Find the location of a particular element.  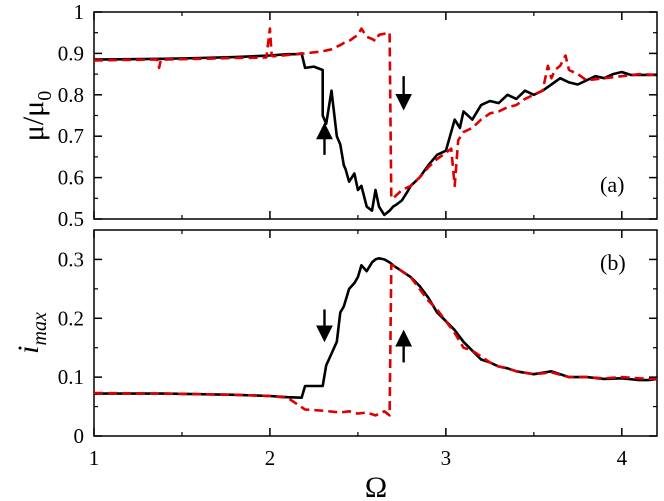

panel-a-arrows is located at coordinates (364, 115).